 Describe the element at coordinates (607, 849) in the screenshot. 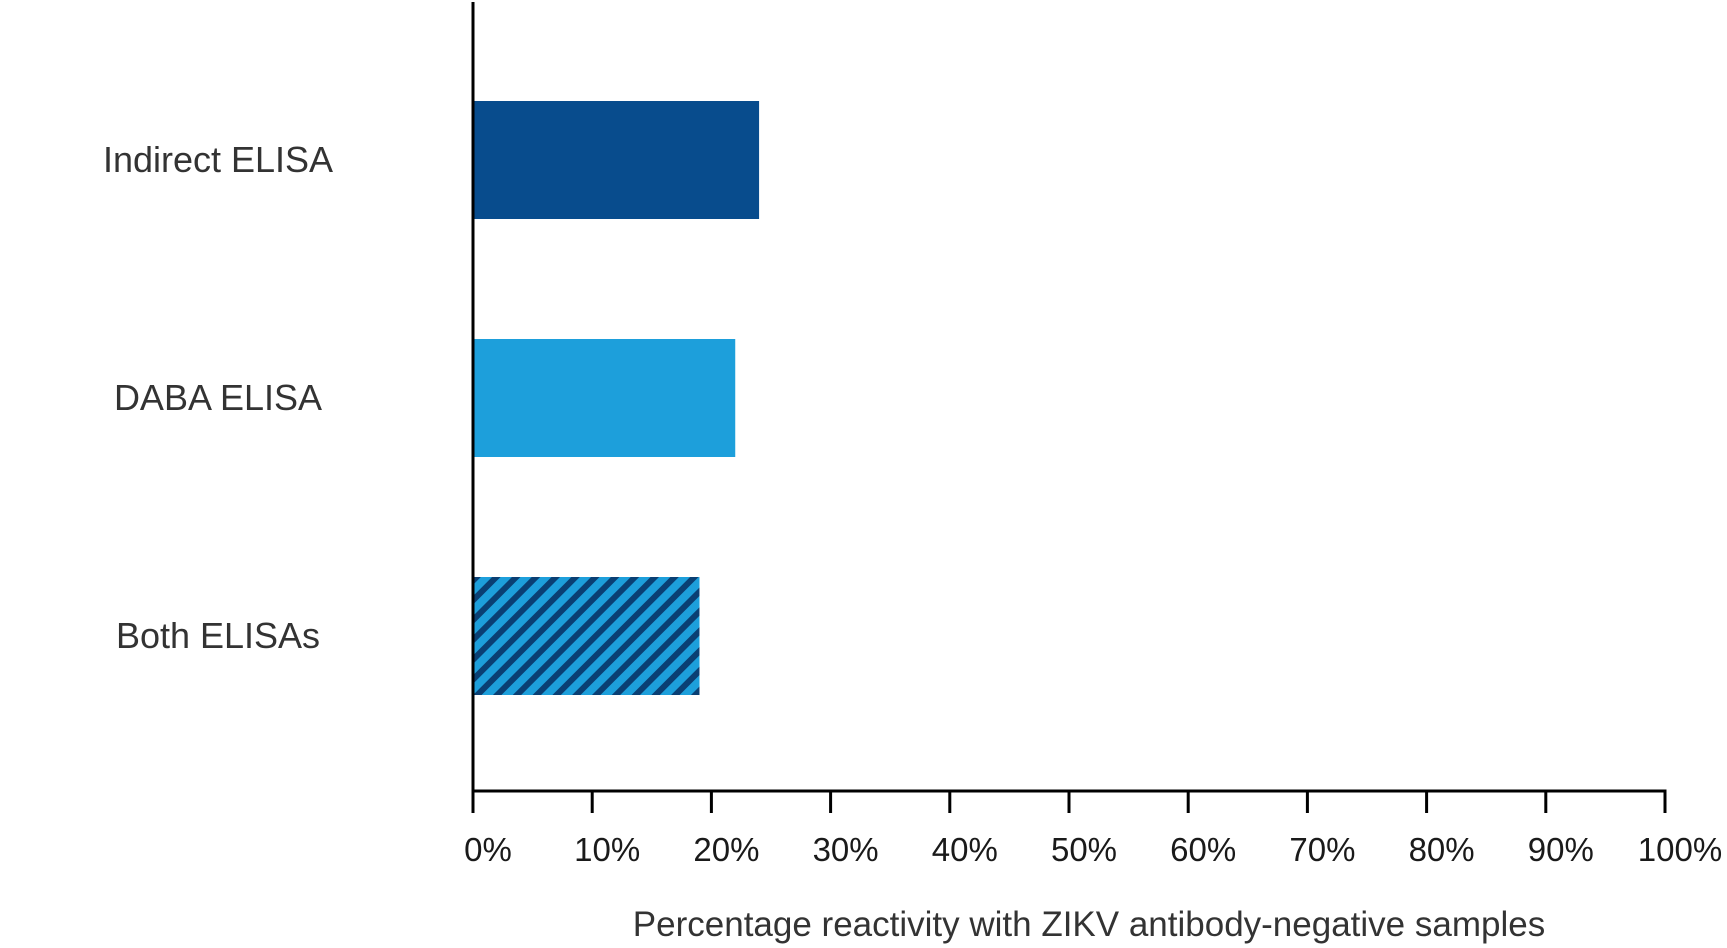

I see `x-tick-label-10: 10%` at that location.